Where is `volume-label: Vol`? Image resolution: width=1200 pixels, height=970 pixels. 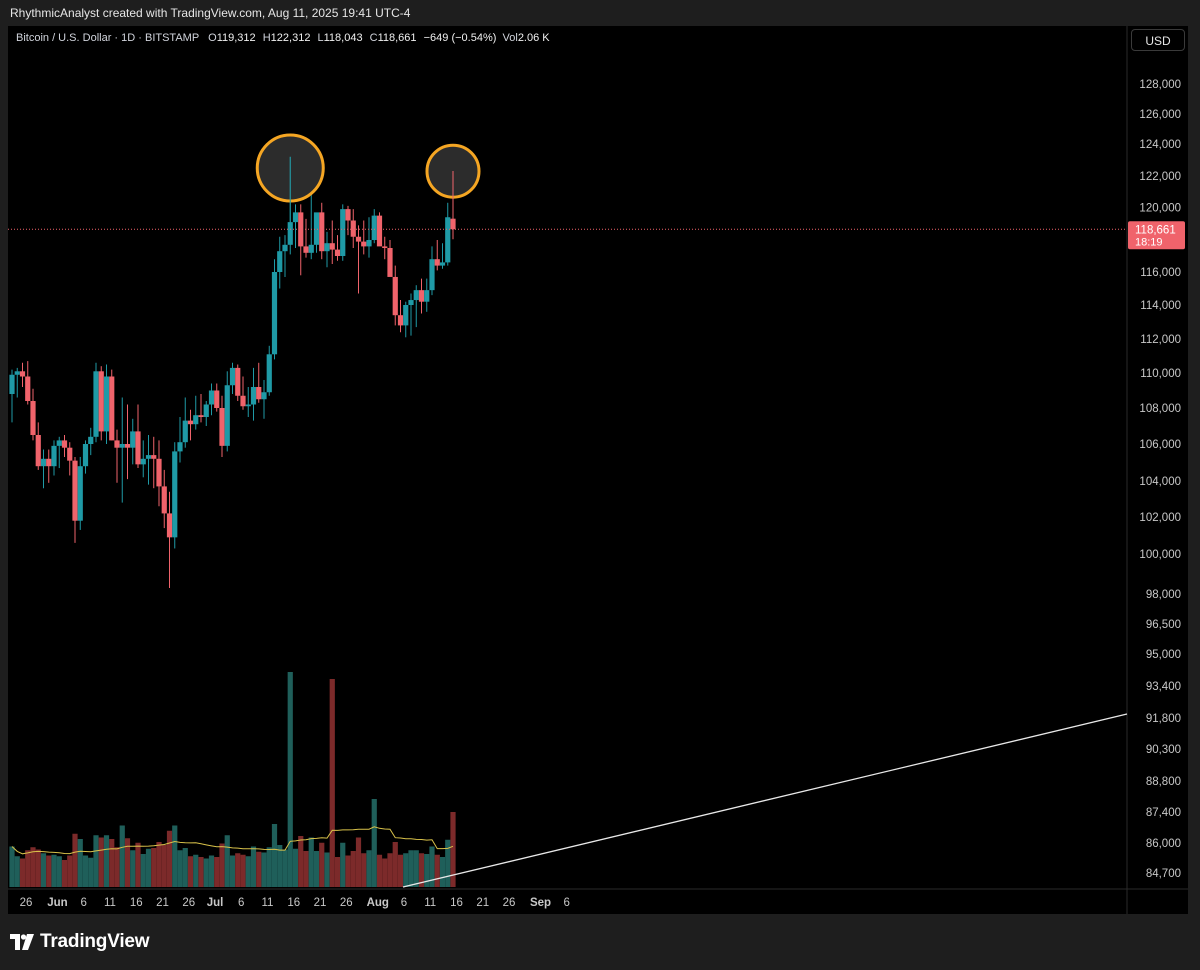
volume-label: Vol is located at coordinates (510, 38).